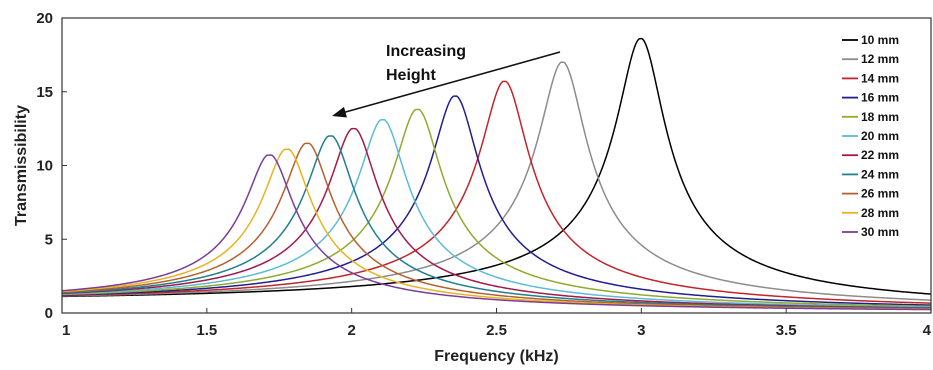 This screenshot has height=370, width=933. What do you see at coordinates (496, 356) in the screenshot?
I see `x-axis-label: Frequency (kHz)` at bounding box center [496, 356].